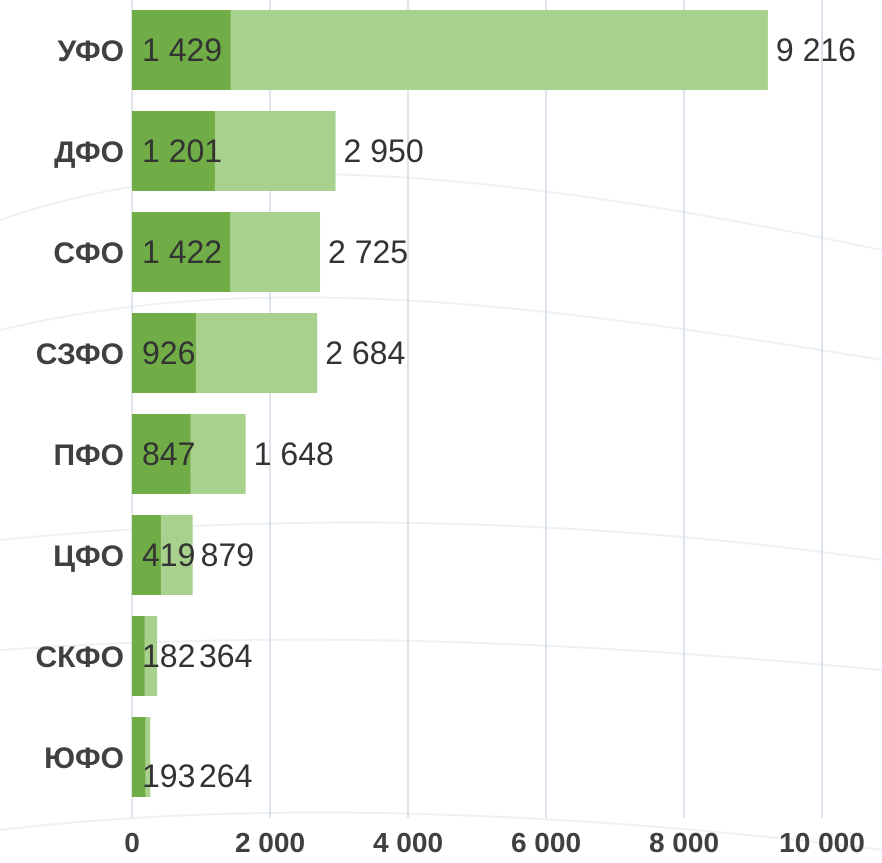 This screenshot has height=863, width=882. Describe the element at coordinates (80, 354) in the screenshot. I see `category-label: СЗФО` at that location.